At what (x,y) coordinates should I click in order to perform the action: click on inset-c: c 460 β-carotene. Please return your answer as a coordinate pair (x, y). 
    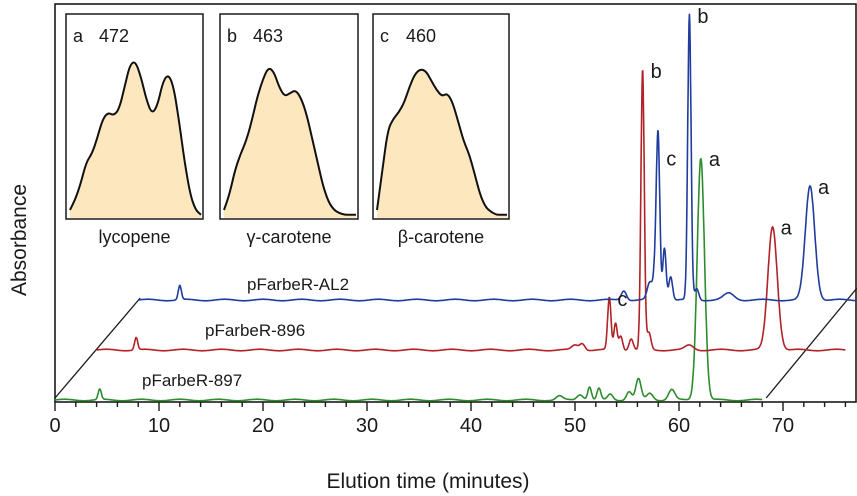
    Looking at the image, I should click on (441, 130).